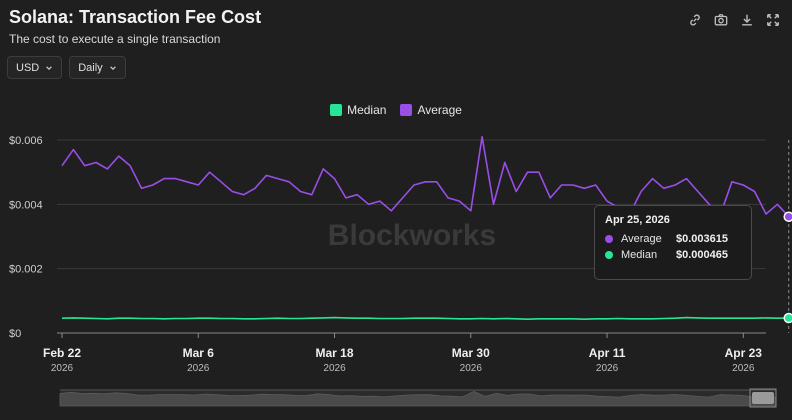 The height and width of the screenshot is (420, 792). Describe the element at coordinates (734, 20) in the screenshot. I see `chart-toolbar` at that location.